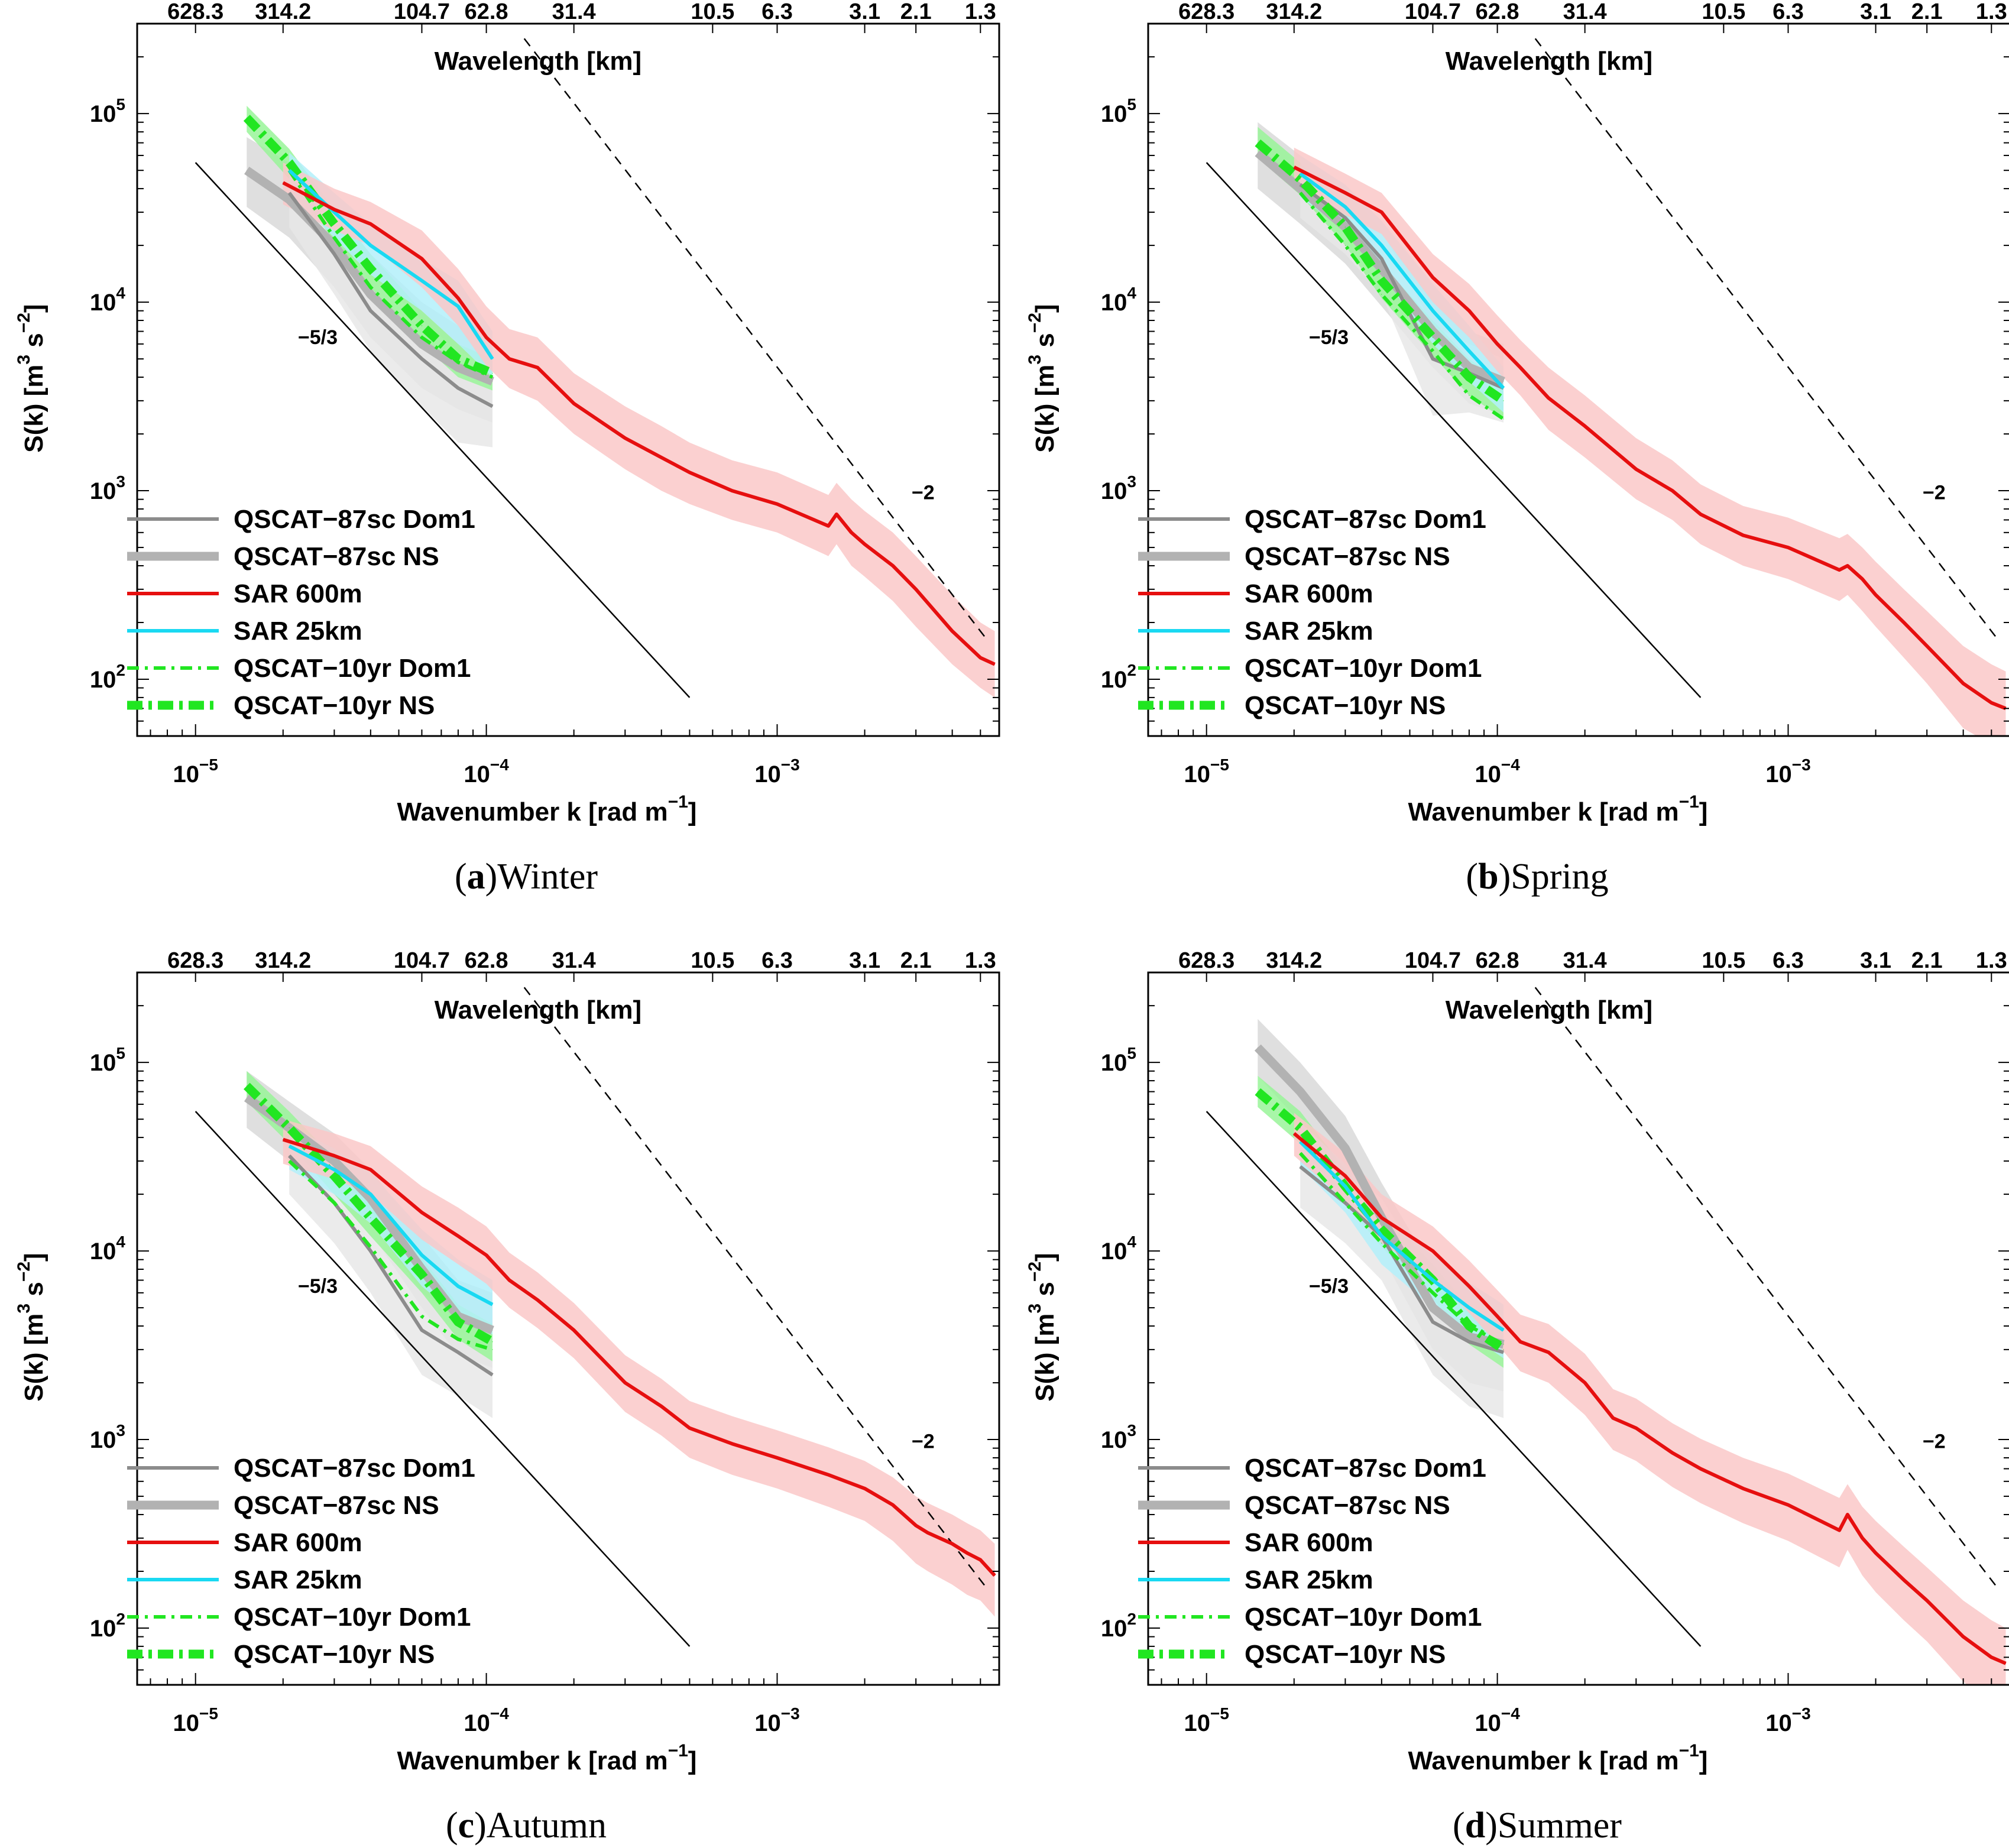 The width and height of the screenshot is (2009, 1848). I want to click on top-axis-title: Wavelength [km], so click(1549, 61).